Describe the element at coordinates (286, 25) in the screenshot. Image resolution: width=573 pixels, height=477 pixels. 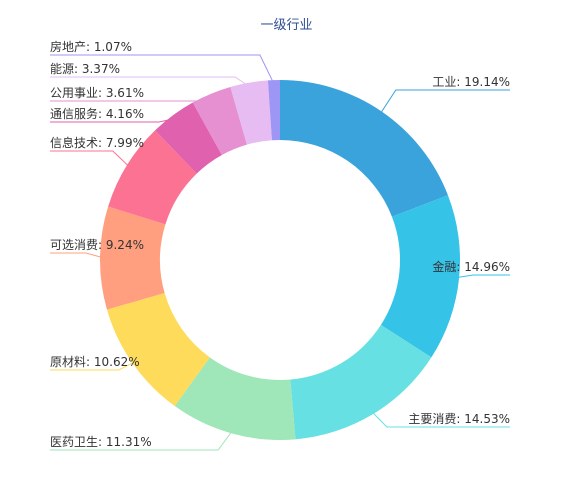
I see `chart-title: 一级行业` at that location.